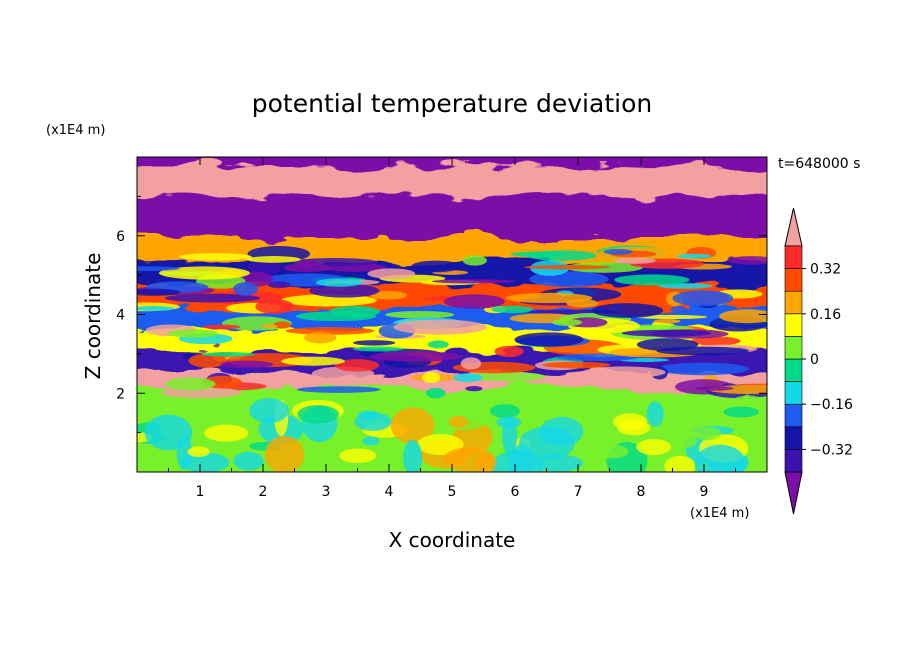 This screenshot has height=654, width=904. I want to click on x-axis-label: X coordinate, so click(452, 540).